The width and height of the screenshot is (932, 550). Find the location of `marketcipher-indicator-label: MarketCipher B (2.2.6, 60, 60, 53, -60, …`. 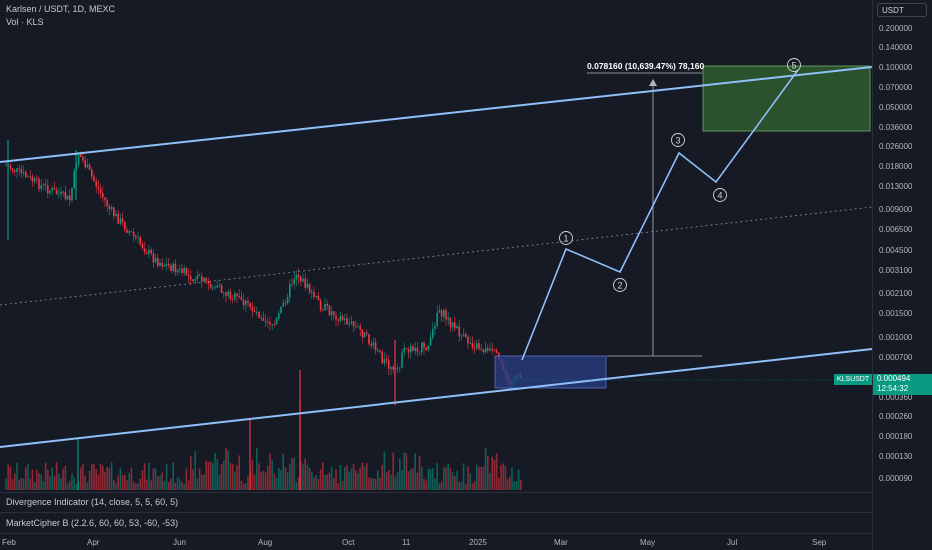

marketcipher-indicator-label: MarketCipher B (2.2.6, 60, 60, 53, -60, … is located at coordinates (92, 523).